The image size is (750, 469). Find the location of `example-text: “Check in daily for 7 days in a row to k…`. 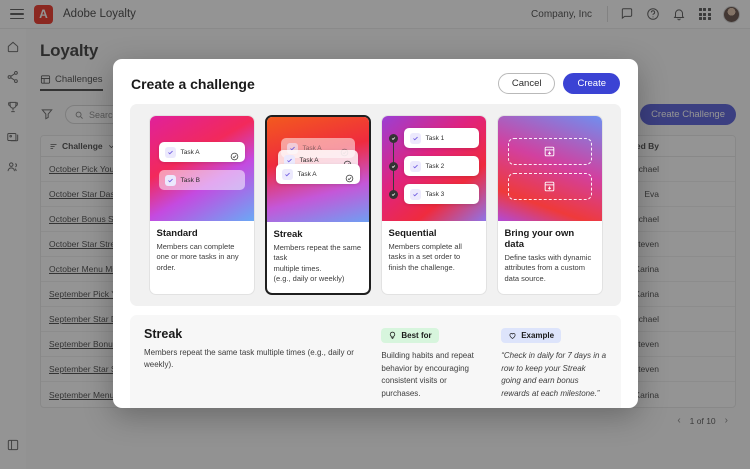

example-text: “Check in daily for 7 days in a row to k… is located at coordinates (554, 374).